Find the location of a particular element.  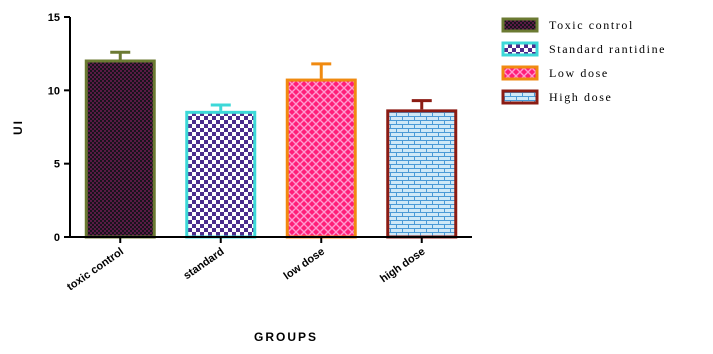

x-tick-label: standard is located at coordinates (204, 264).